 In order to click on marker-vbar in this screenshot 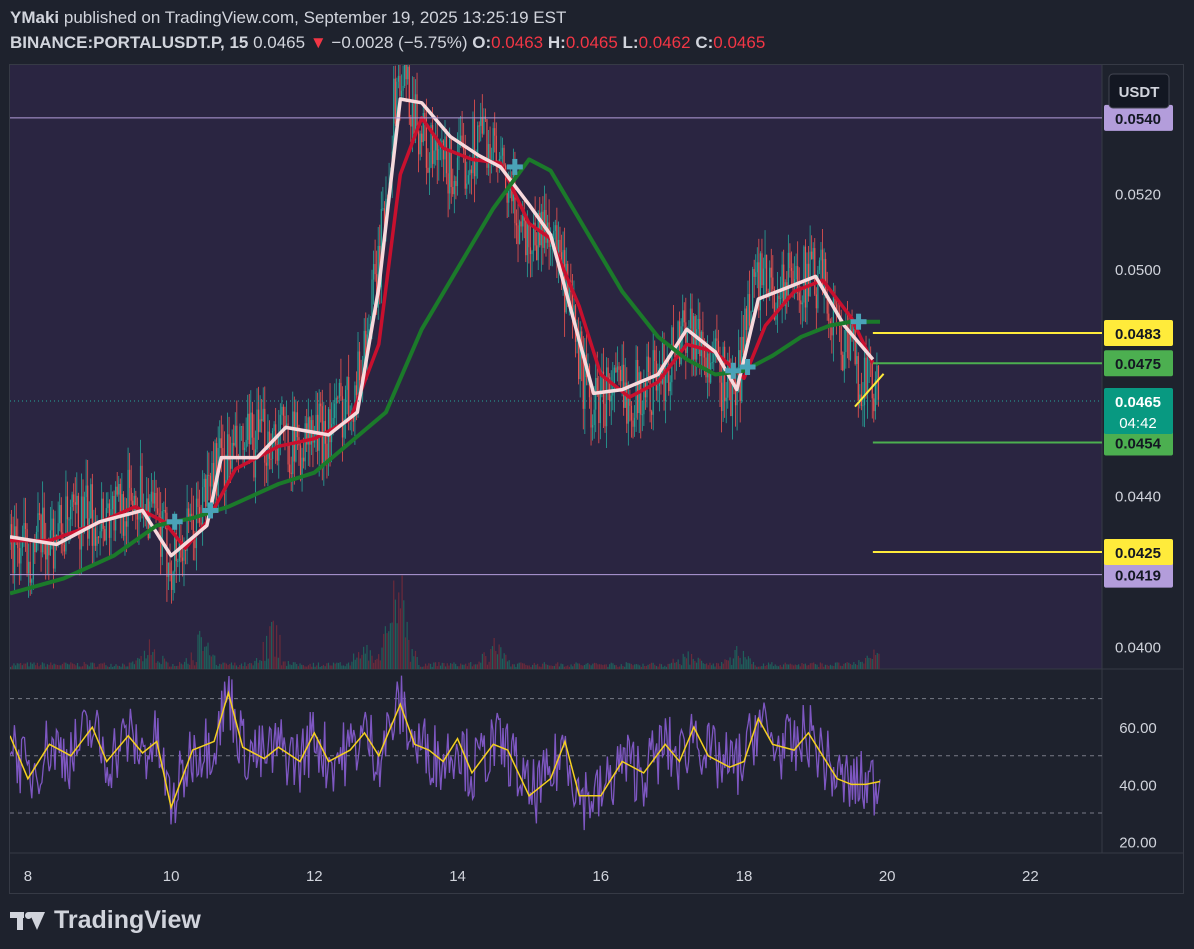, I will do `click(859, 321)`.